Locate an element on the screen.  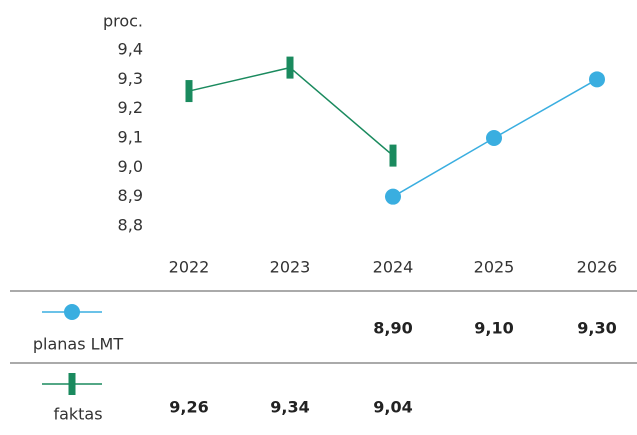
x-tick-label: 2025 is located at coordinates (494, 267).